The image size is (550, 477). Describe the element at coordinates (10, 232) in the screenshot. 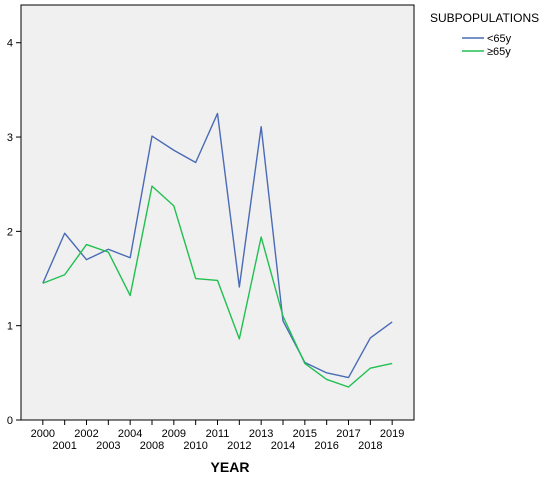

I see `y-tick-label: 2` at that location.